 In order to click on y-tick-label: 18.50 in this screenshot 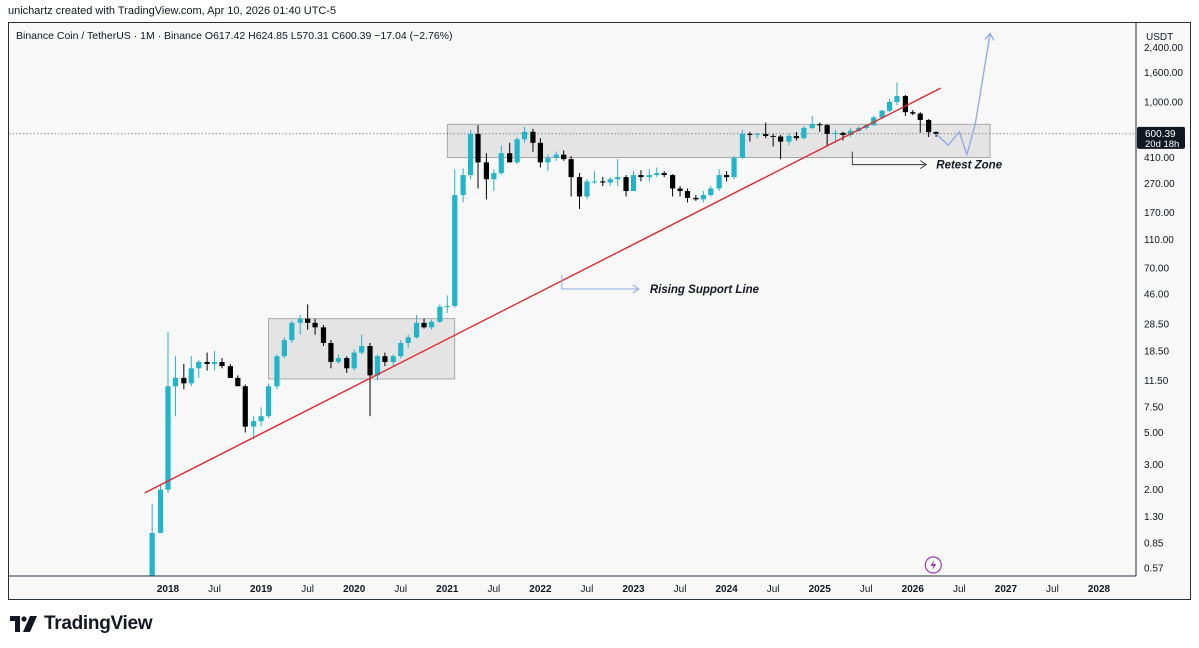, I will do `click(1156, 351)`.